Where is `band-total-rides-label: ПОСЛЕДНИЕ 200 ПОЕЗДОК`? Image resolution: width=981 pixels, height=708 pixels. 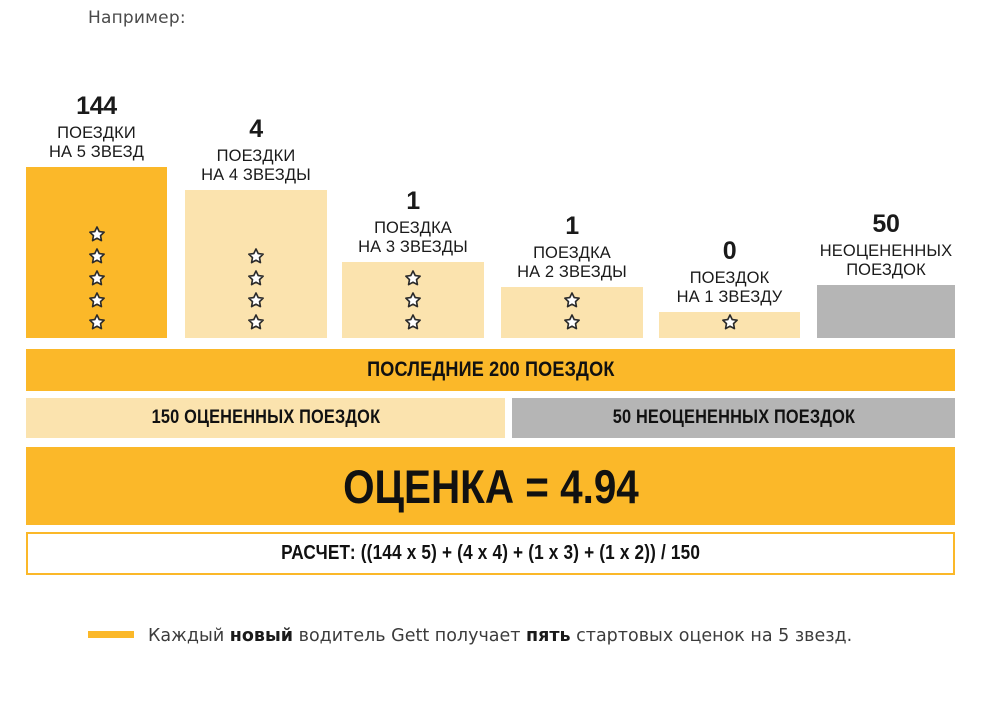
band-total-rides-label: ПОСЛЕДНИЕ 200 ПОЕЗДОК is located at coordinates (490, 369).